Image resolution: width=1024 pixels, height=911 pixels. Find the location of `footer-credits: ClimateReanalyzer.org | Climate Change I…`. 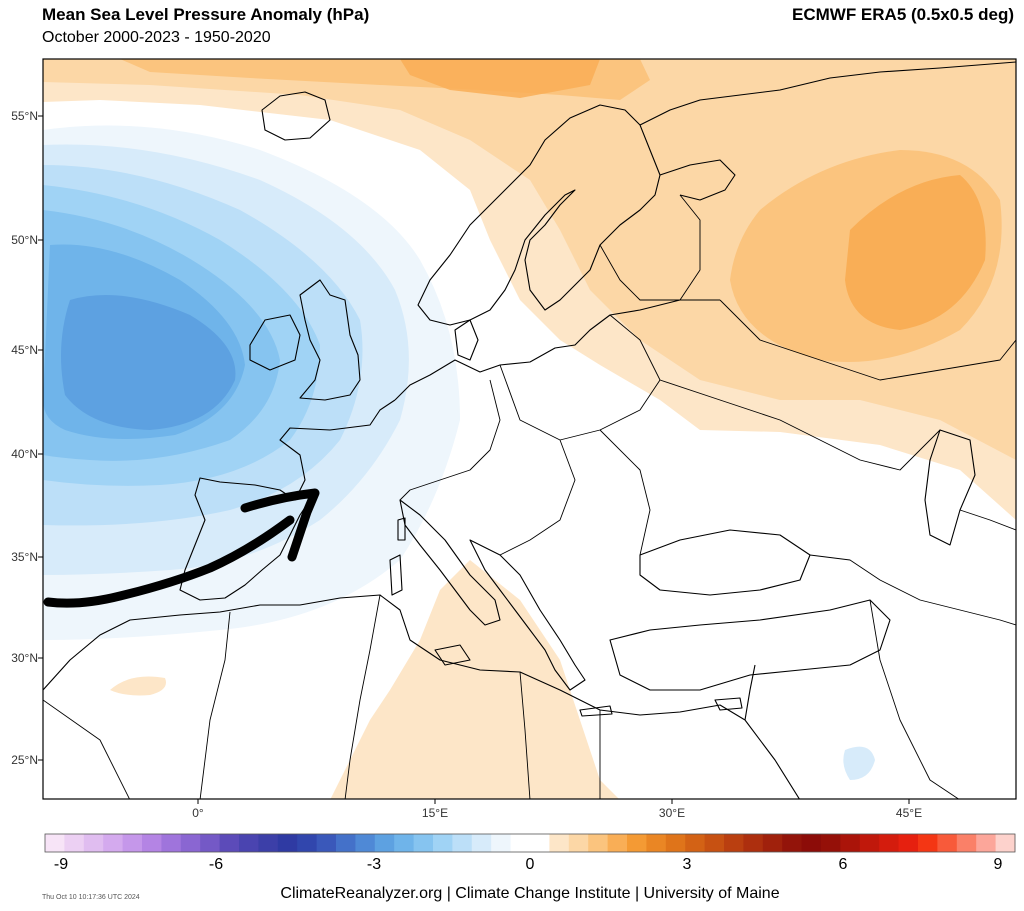

footer-credits: ClimateReanalyzer.org | Climate Change I… is located at coordinates (530, 893).